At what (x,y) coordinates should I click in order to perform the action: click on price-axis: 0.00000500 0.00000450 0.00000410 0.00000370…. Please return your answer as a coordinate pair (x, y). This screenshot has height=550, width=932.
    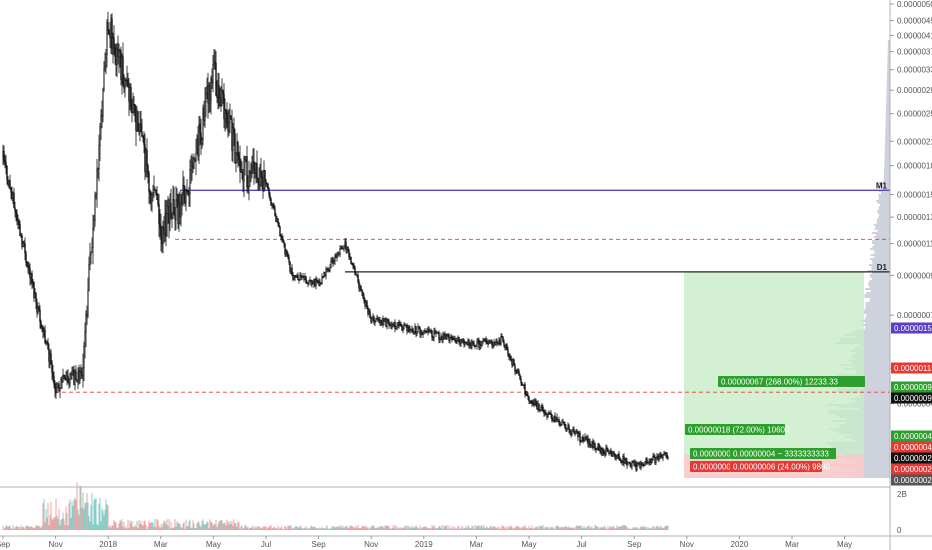
    Looking at the image, I should click on (911, 227).